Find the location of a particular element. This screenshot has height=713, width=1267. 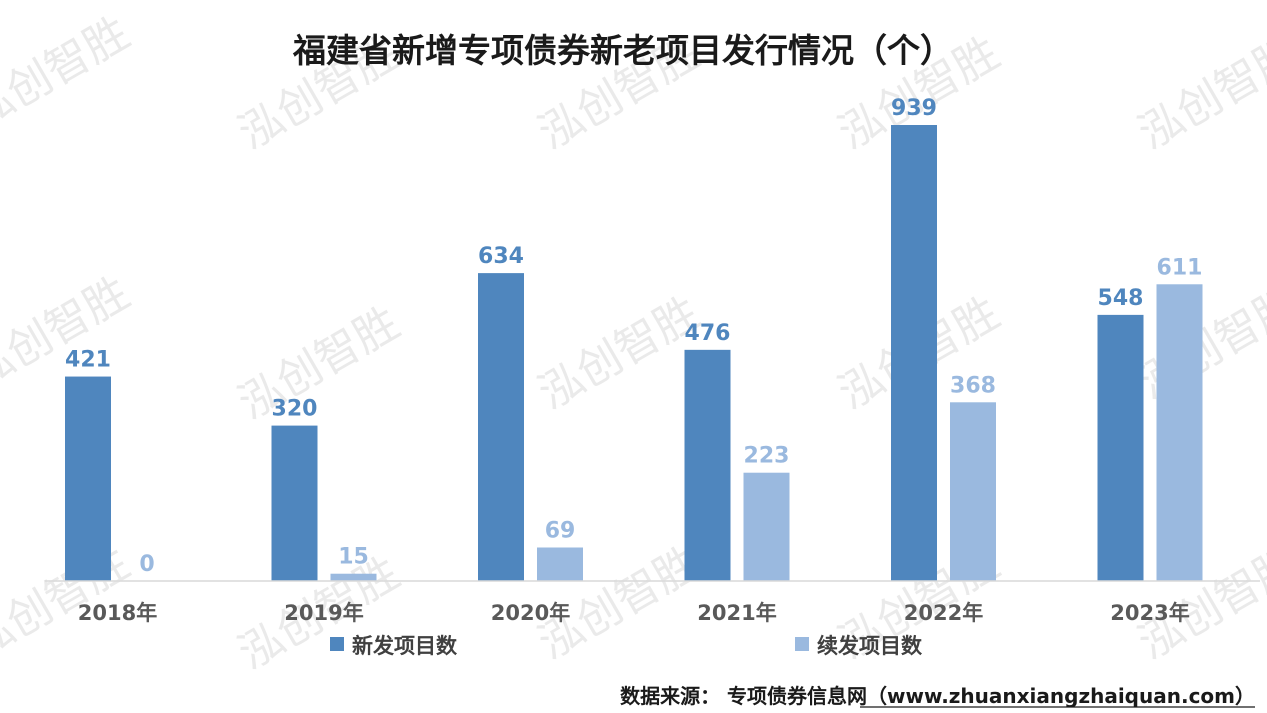

watermark-text-6: 泓创智胜 is located at coordinates (319, 363).